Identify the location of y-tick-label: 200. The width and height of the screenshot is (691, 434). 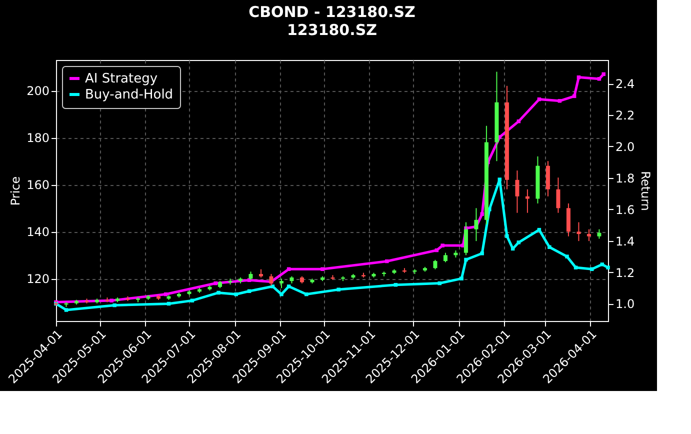
(38, 91).